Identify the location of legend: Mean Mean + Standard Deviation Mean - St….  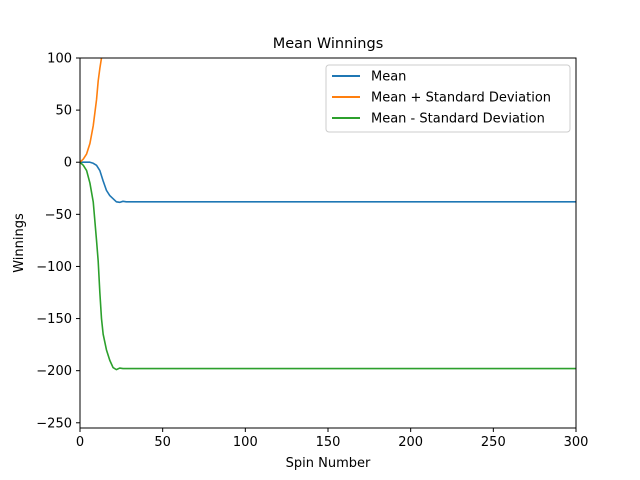
(448, 98).